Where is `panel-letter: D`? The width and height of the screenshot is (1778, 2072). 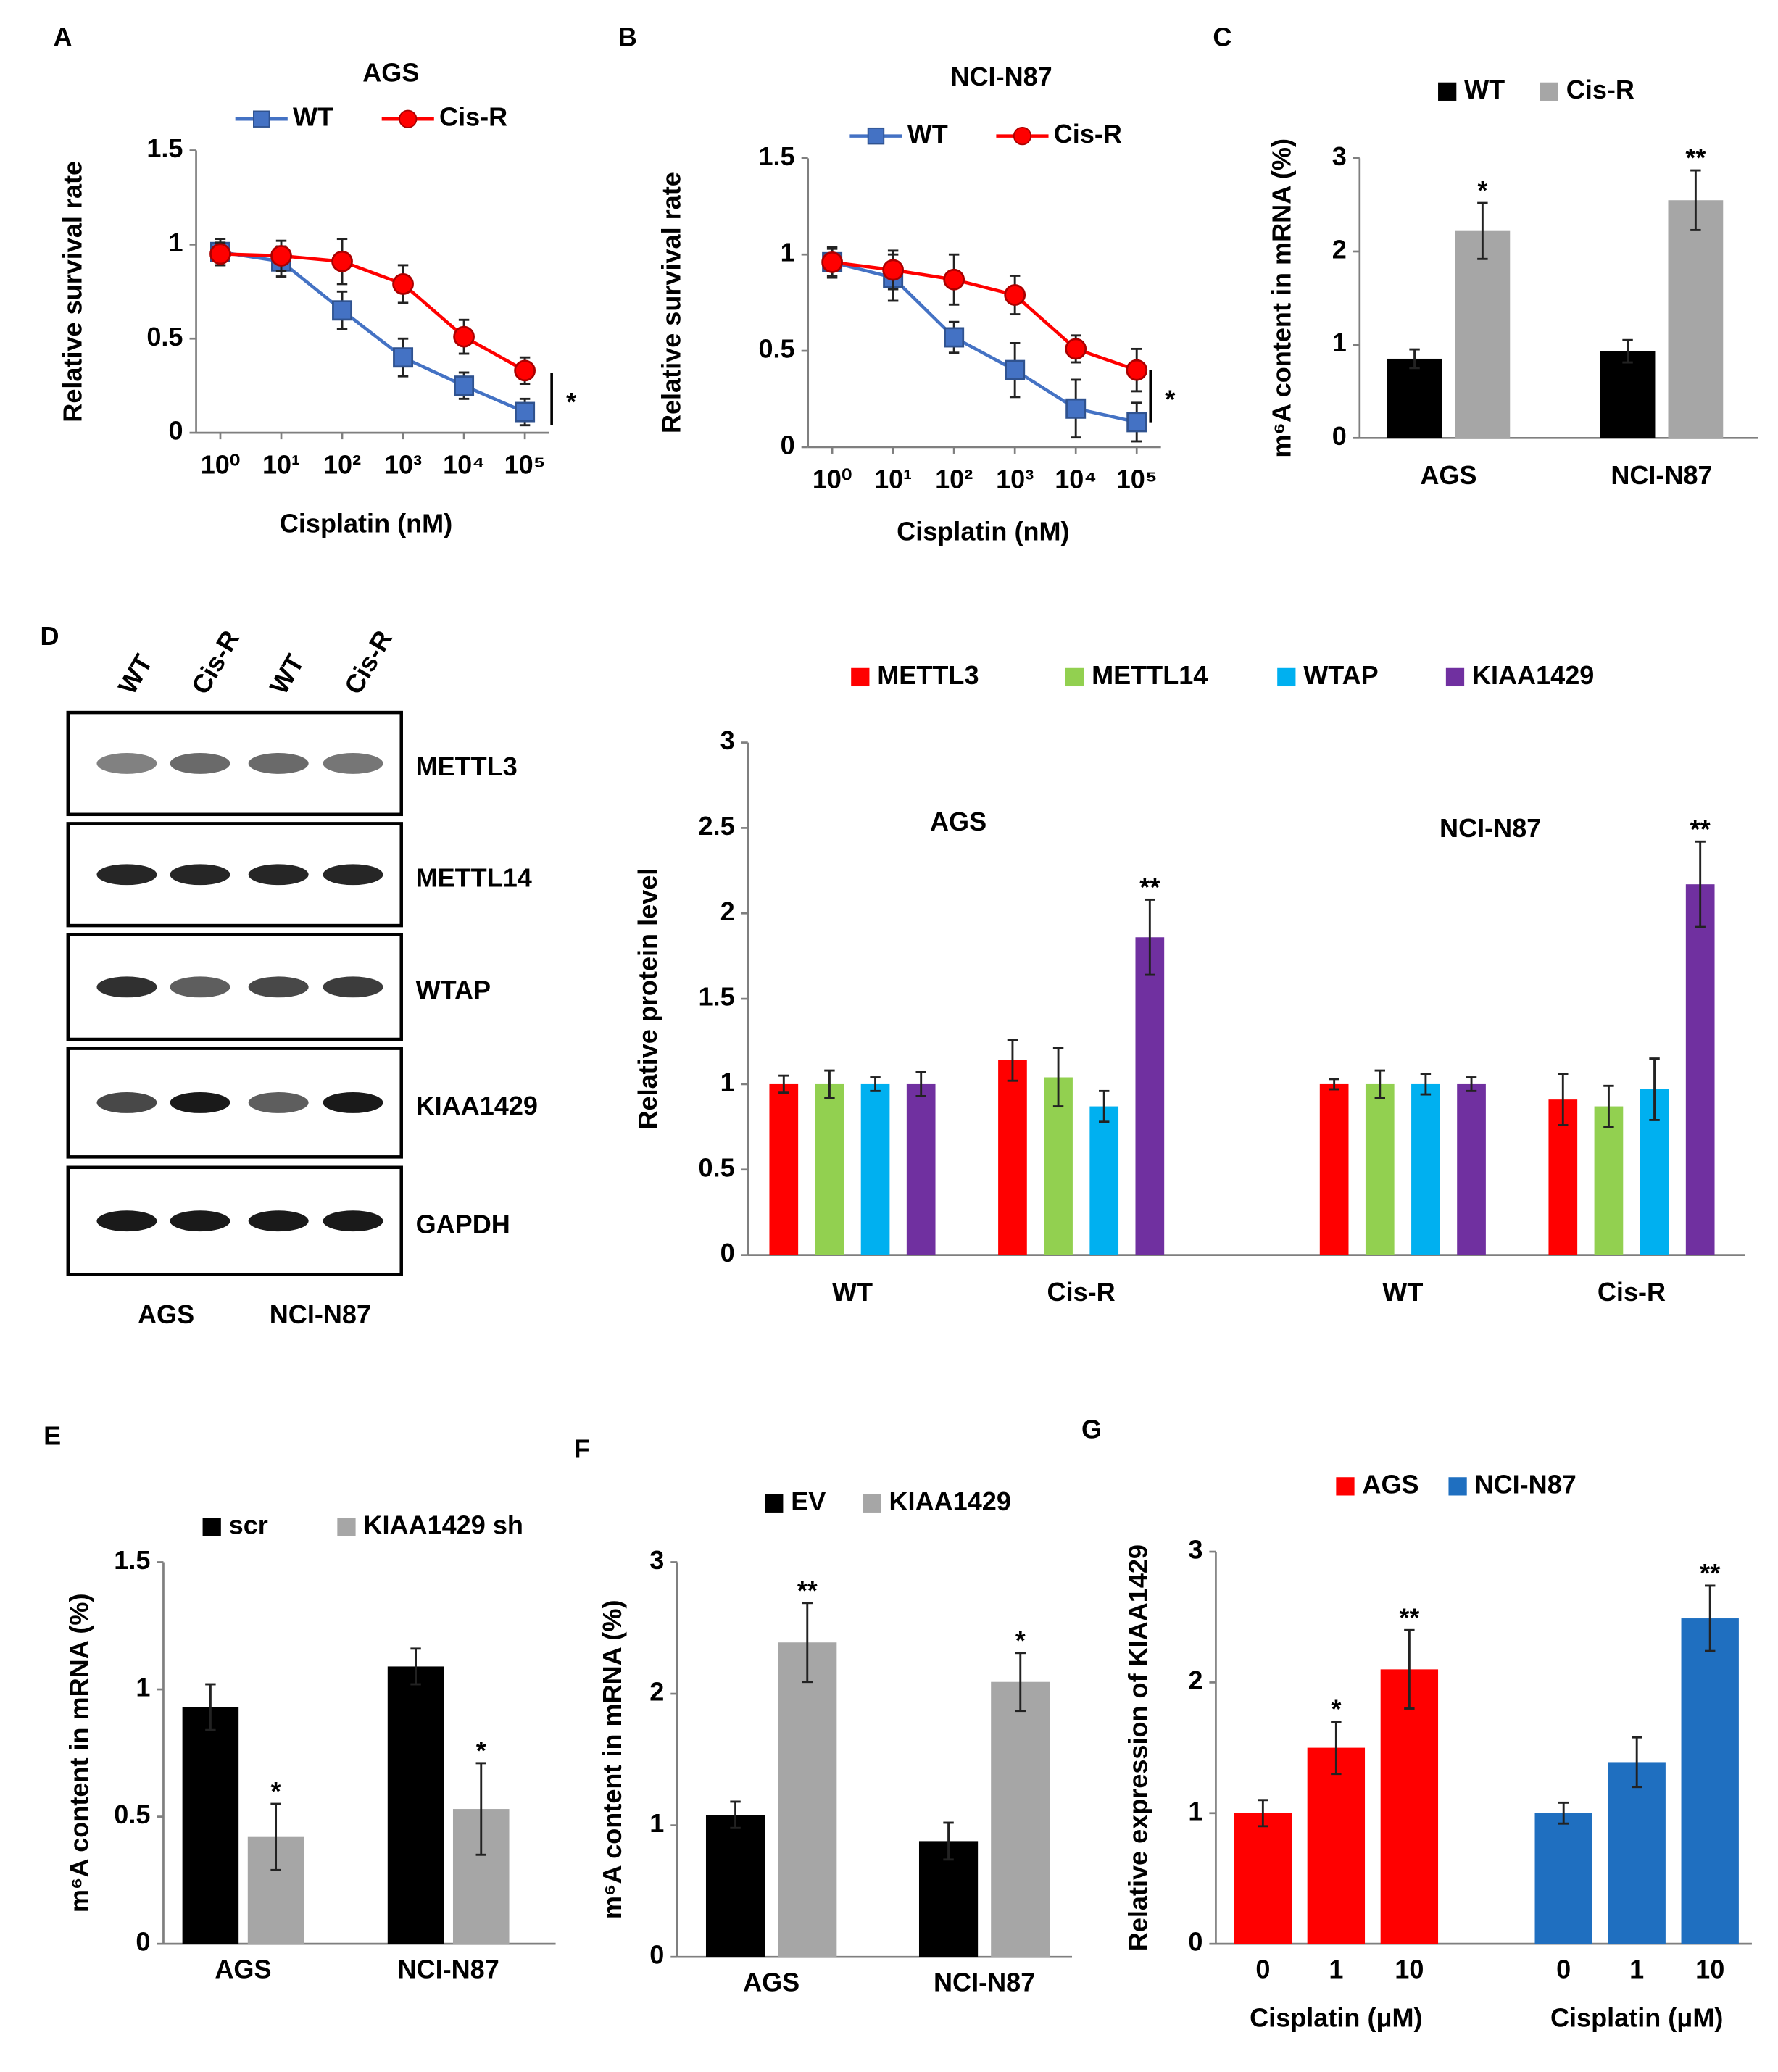
panel-letter: D is located at coordinates (50, 636).